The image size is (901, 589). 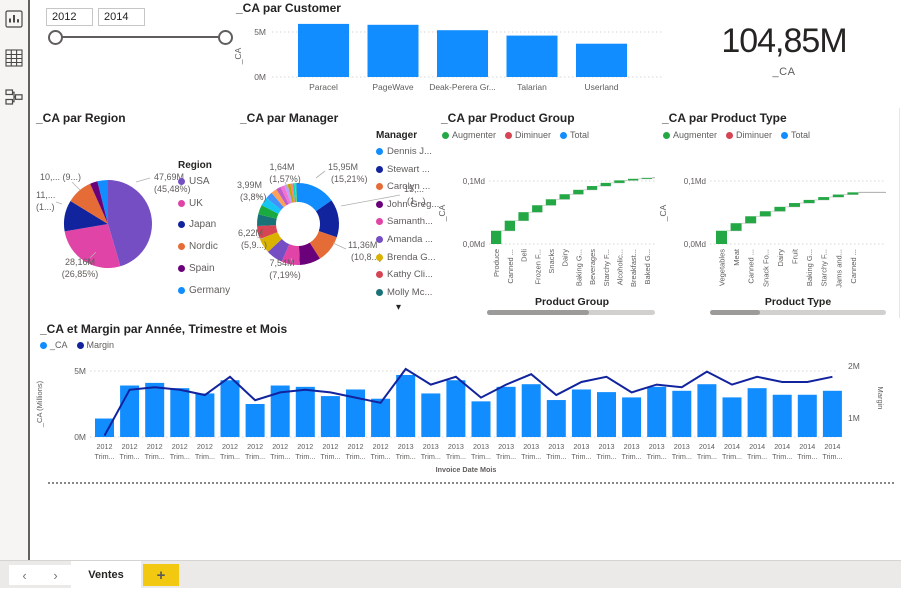 I want to click on slicer-track, so click(x=140, y=37).